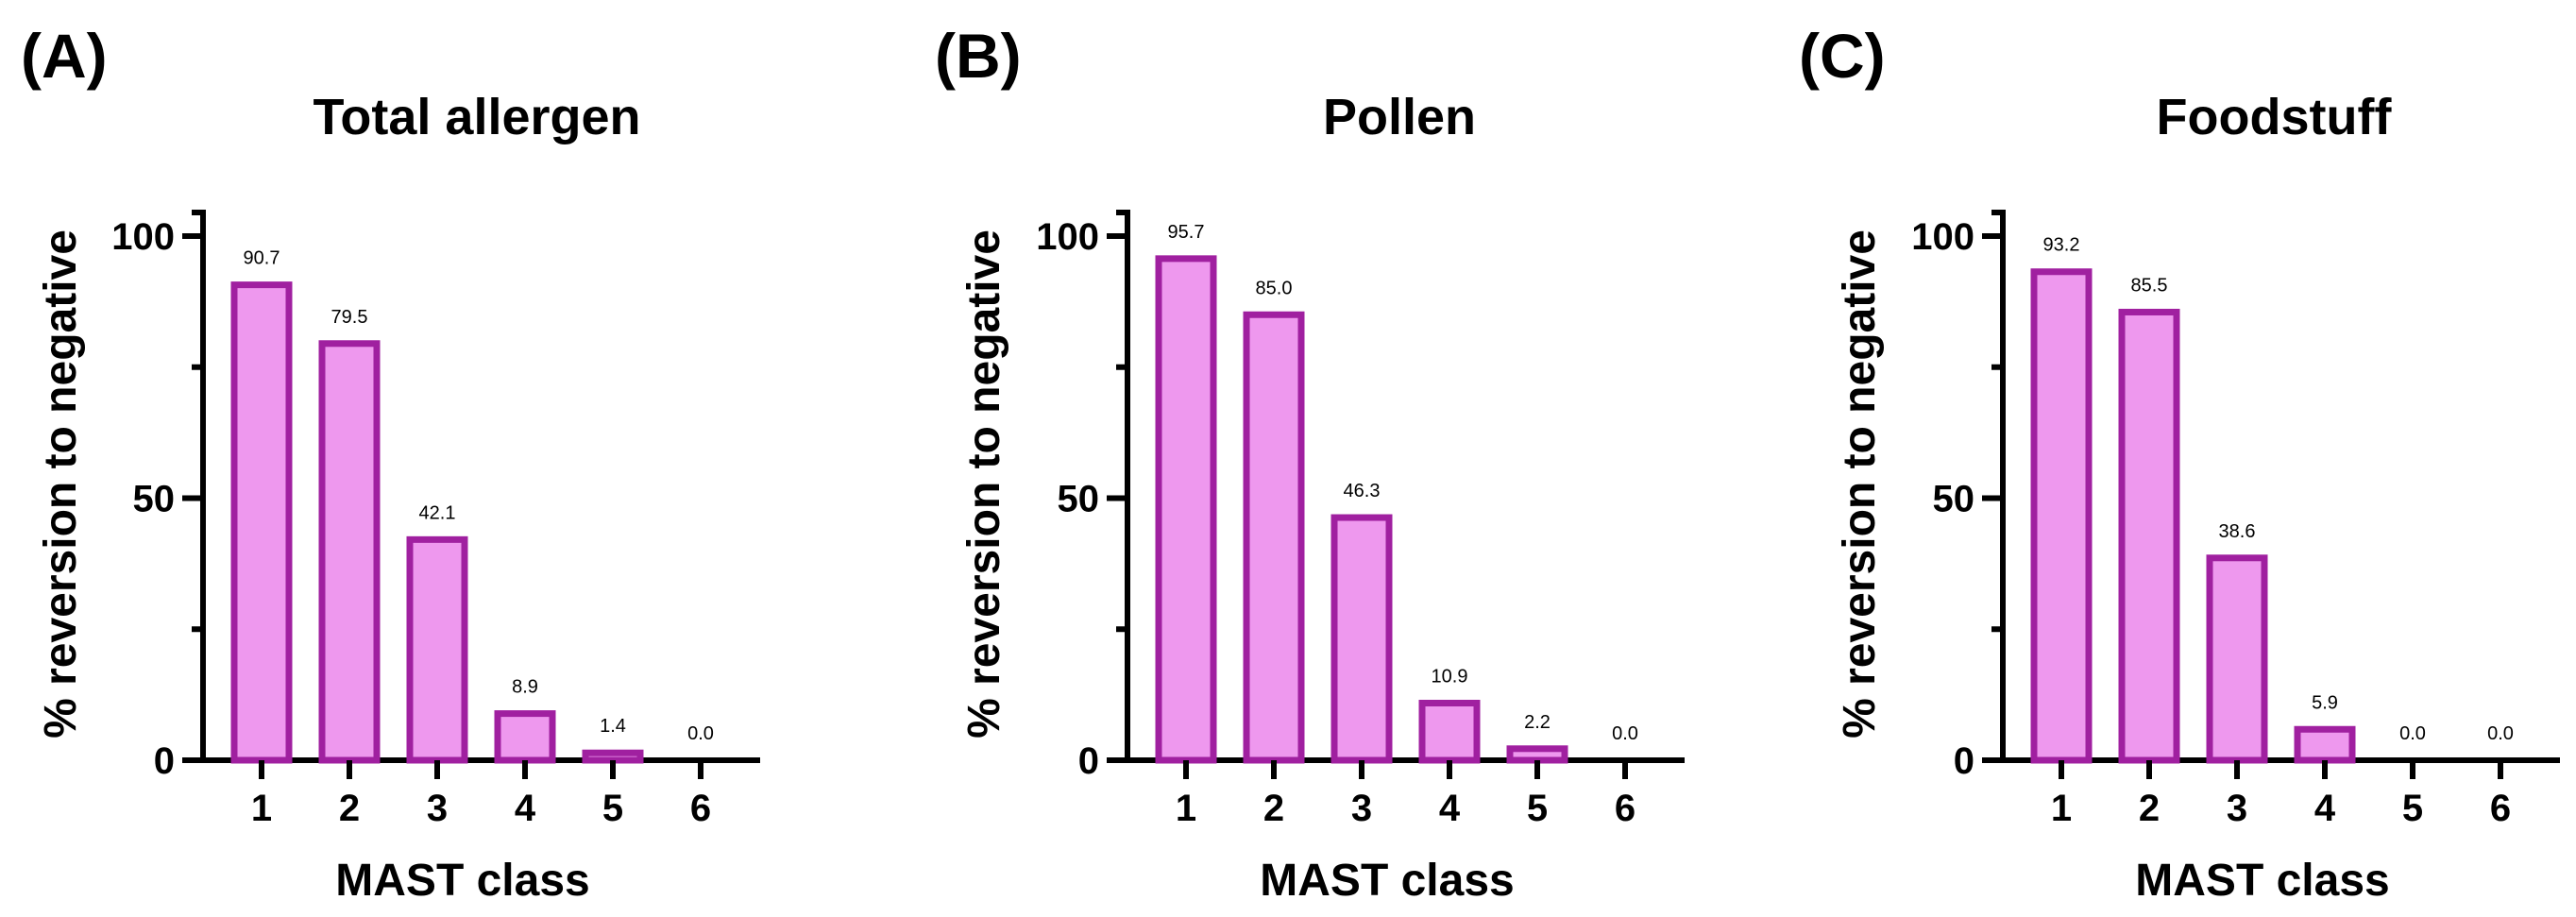  I want to click on data-label: 79.5, so click(349, 317).